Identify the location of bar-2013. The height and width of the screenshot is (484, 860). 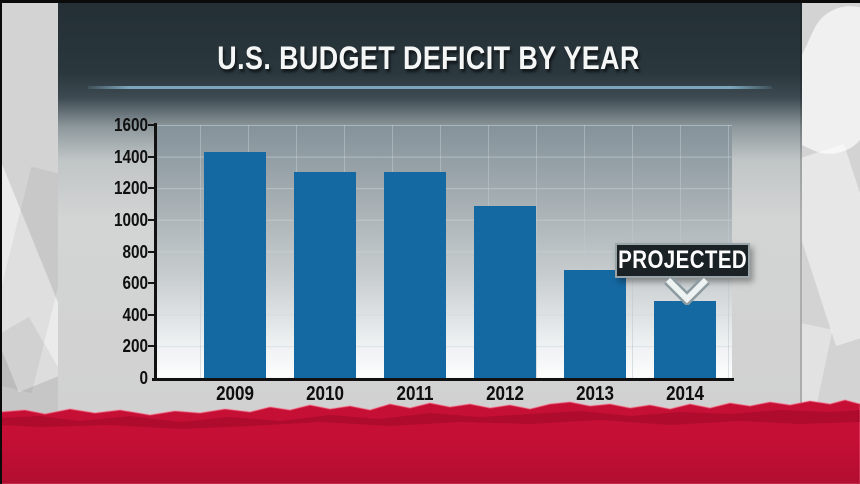
(595, 324).